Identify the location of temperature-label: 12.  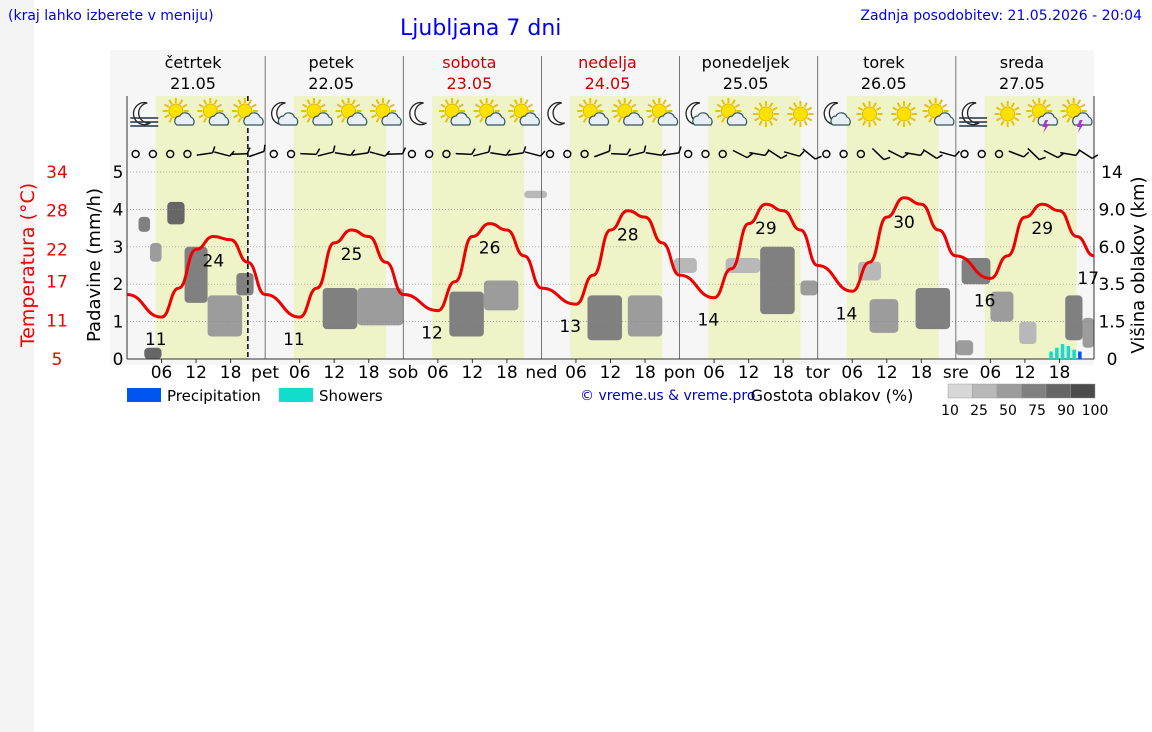
(432, 334).